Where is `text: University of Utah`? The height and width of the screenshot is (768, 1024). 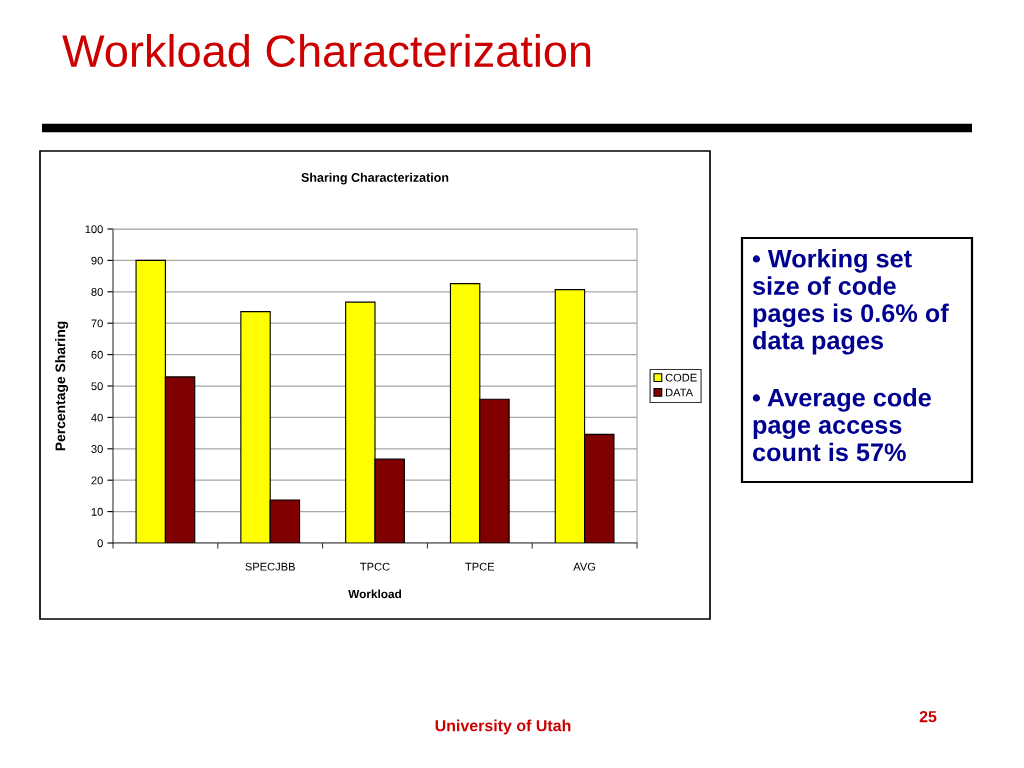 text: University of Utah is located at coordinates (503, 727).